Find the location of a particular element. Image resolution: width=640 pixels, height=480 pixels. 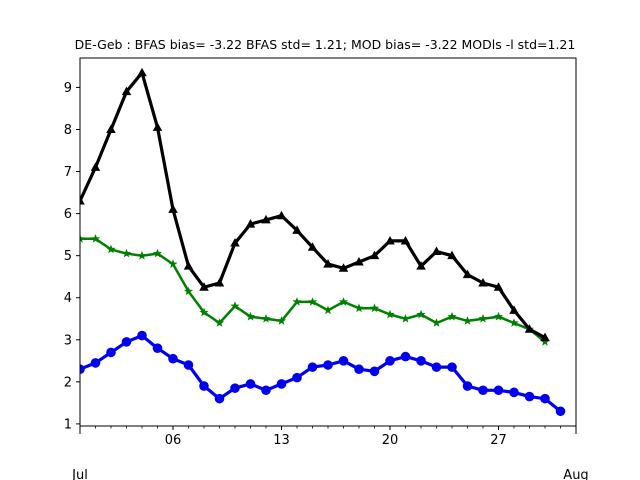

x-tick-label-20: 20 is located at coordinates (390, 440).